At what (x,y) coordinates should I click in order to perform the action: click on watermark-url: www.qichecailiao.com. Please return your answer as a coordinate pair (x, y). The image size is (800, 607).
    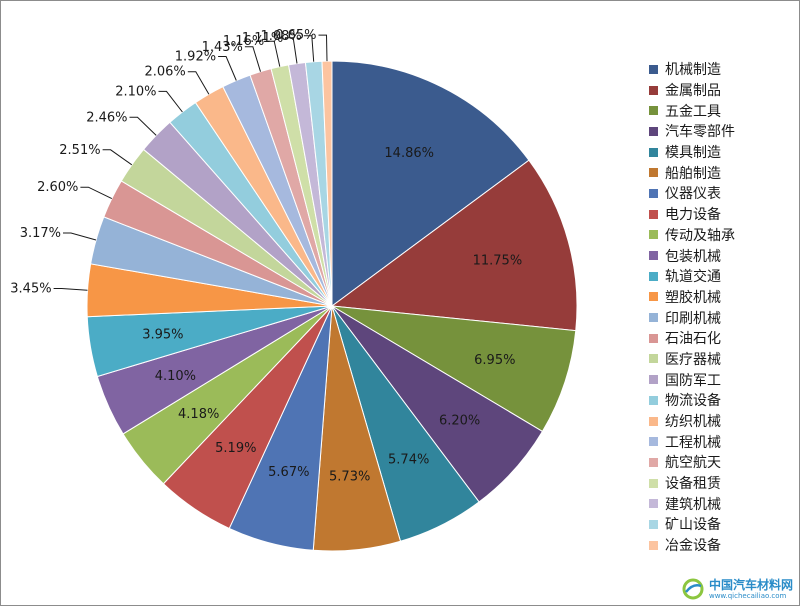
    Looking at the image, I should click on (747, 595).